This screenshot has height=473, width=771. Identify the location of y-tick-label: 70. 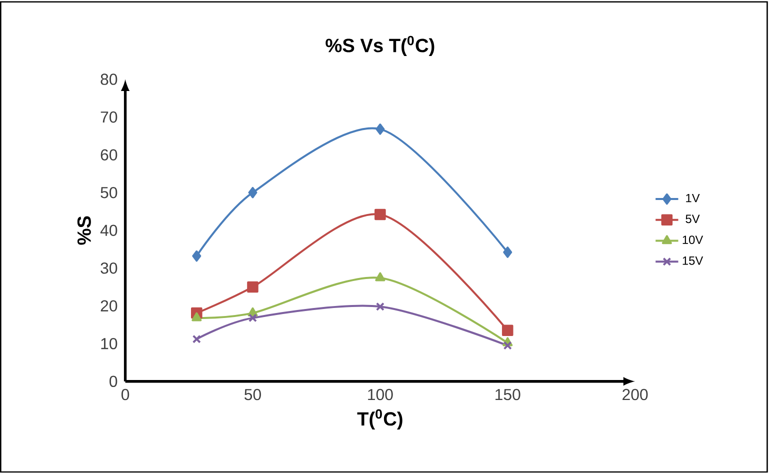
(109, 117).